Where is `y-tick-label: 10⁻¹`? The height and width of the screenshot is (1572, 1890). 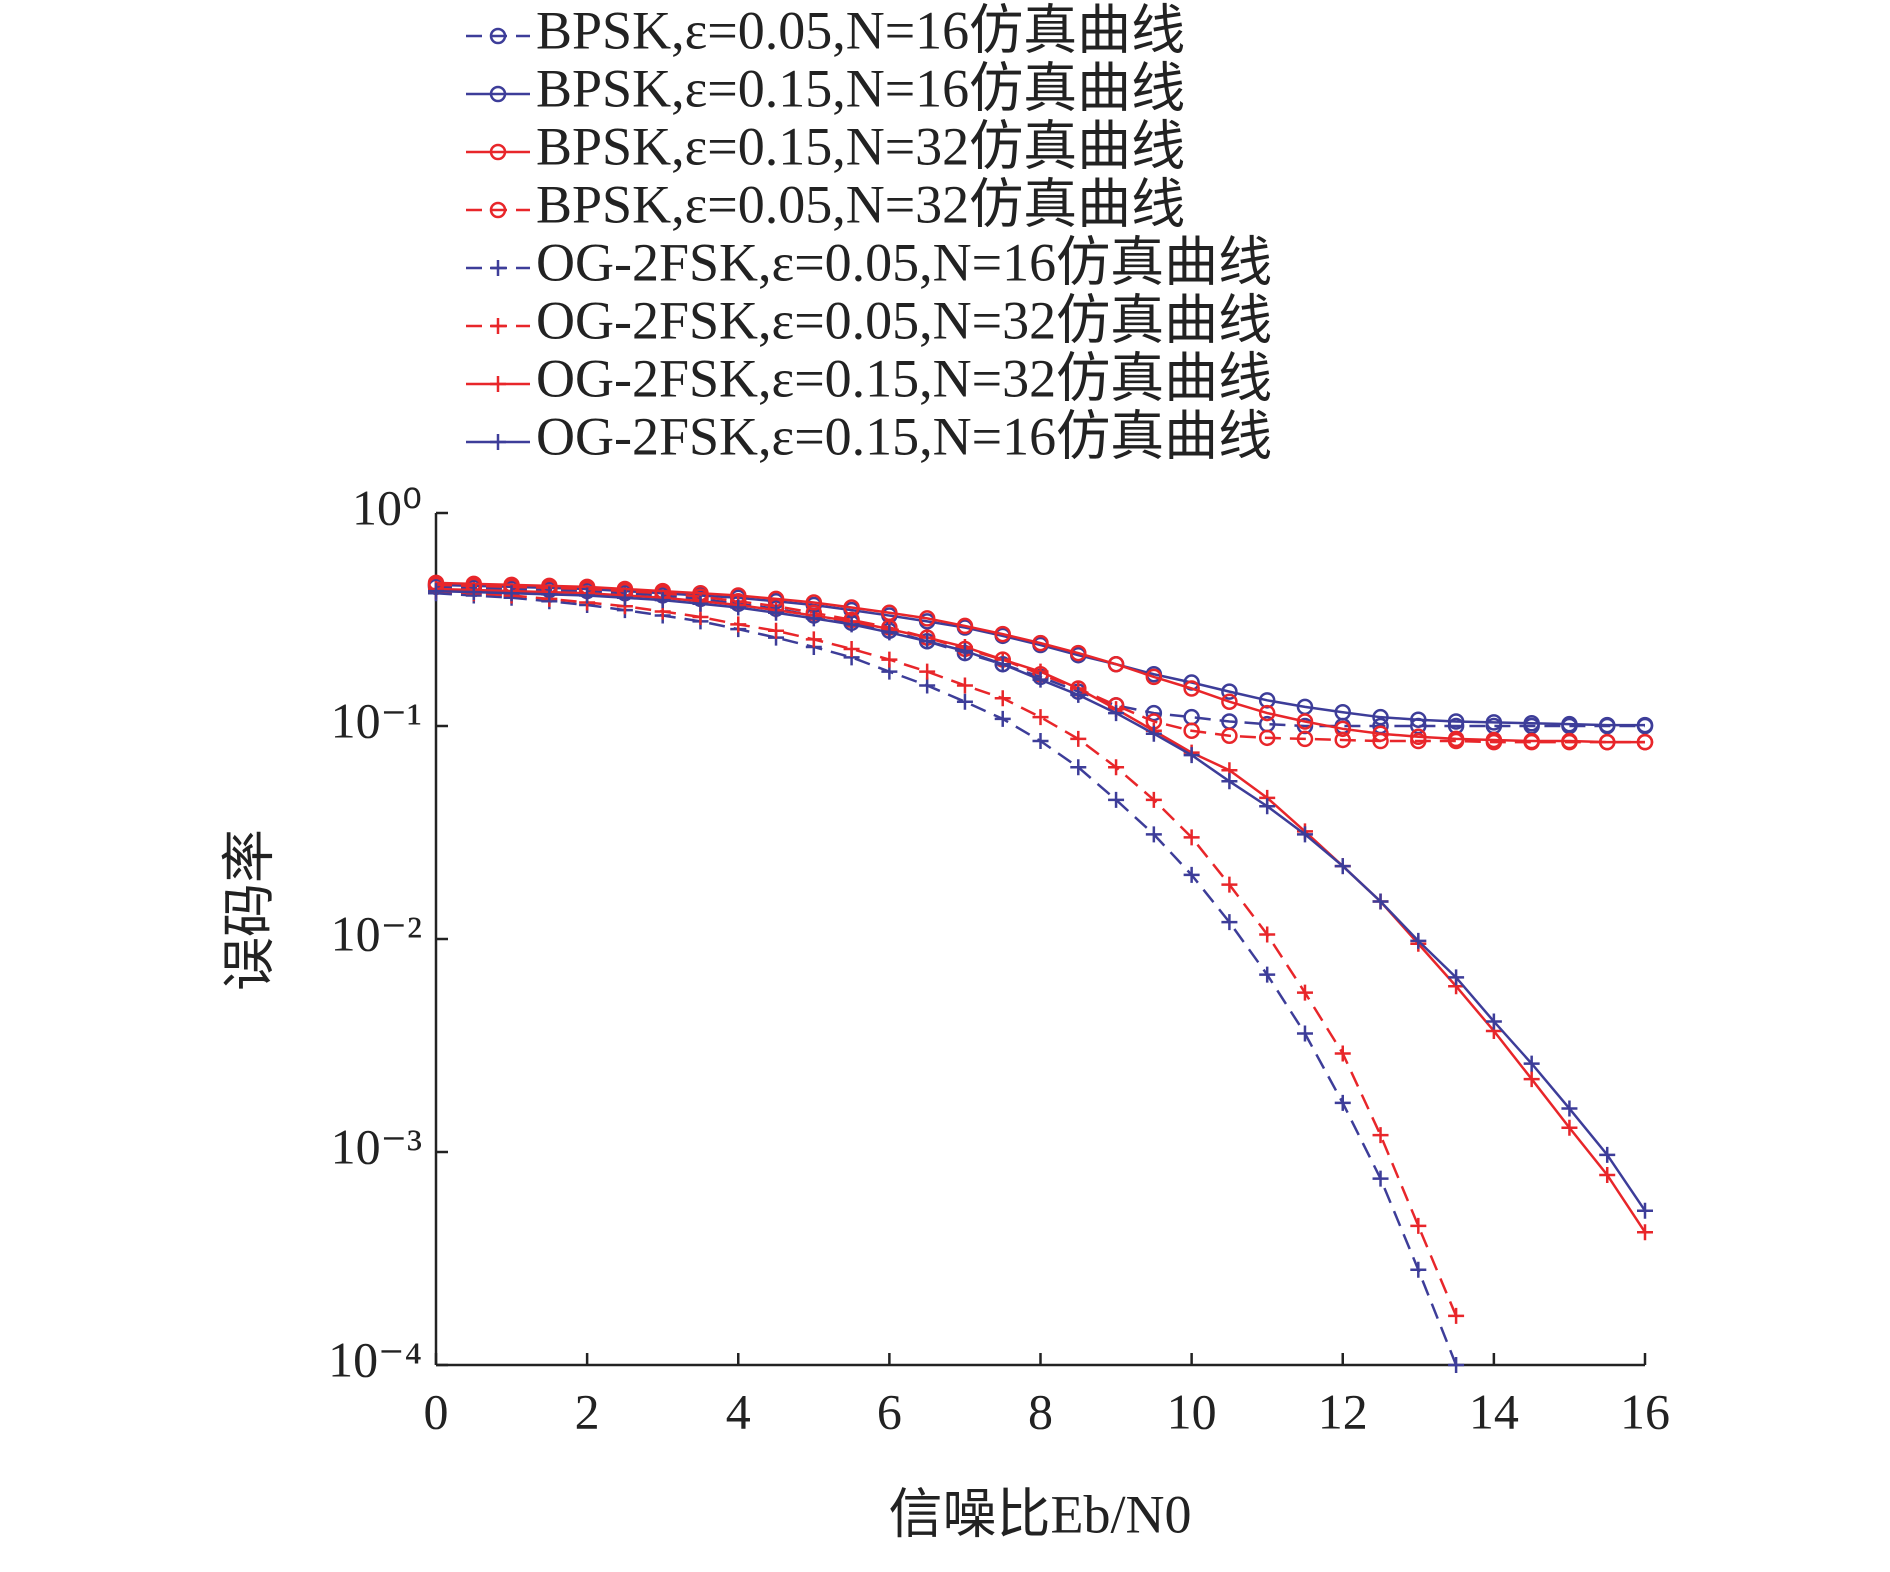
y-tick-label: 10⁻¹ is located at coordinates (376, 720).